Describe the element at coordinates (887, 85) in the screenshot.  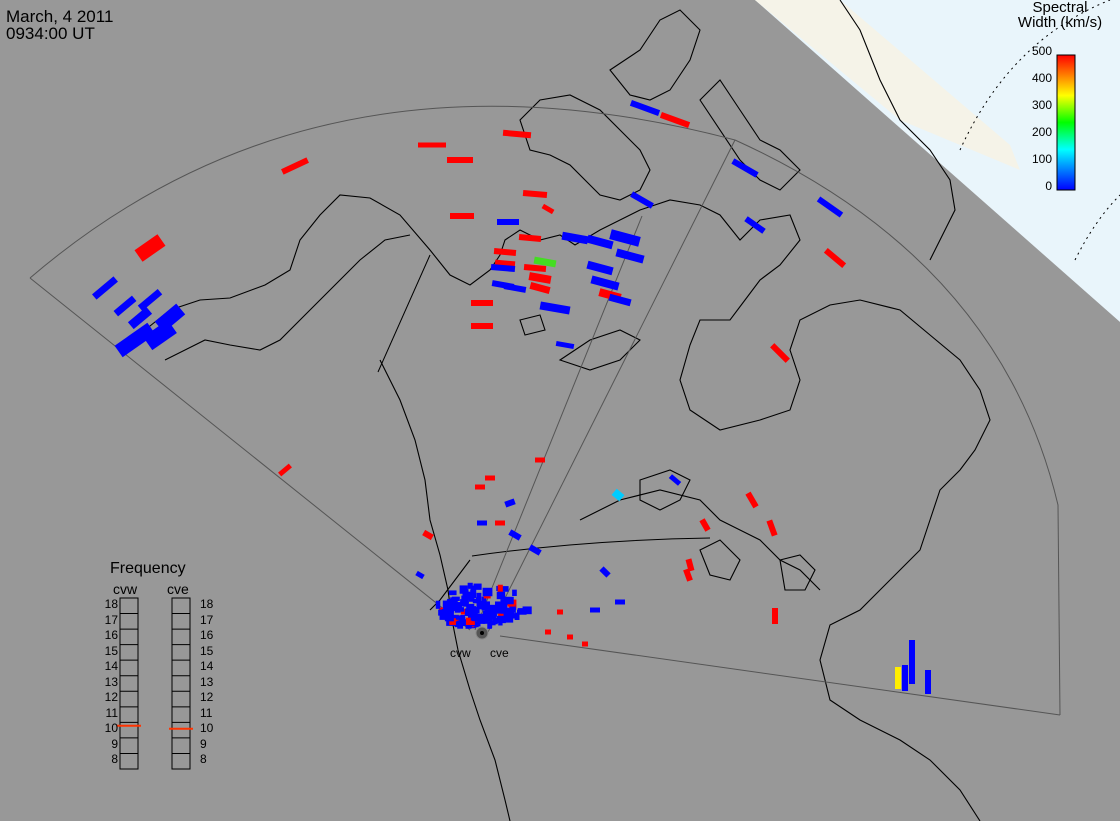
I see `polar-terminator-band` at that location.